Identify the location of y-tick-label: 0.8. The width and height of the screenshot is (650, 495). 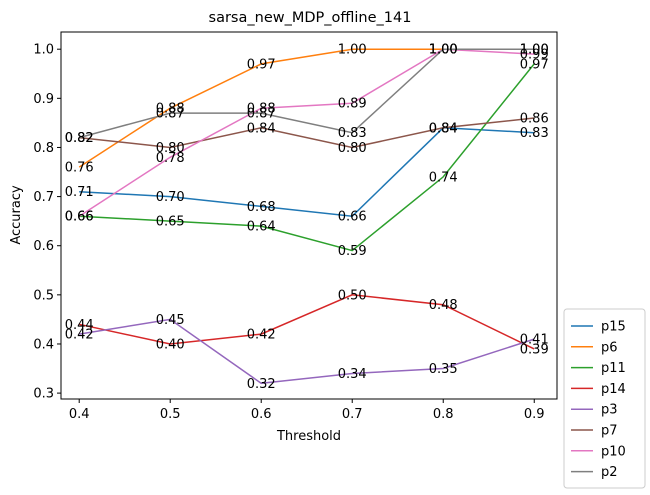
(43, 148).